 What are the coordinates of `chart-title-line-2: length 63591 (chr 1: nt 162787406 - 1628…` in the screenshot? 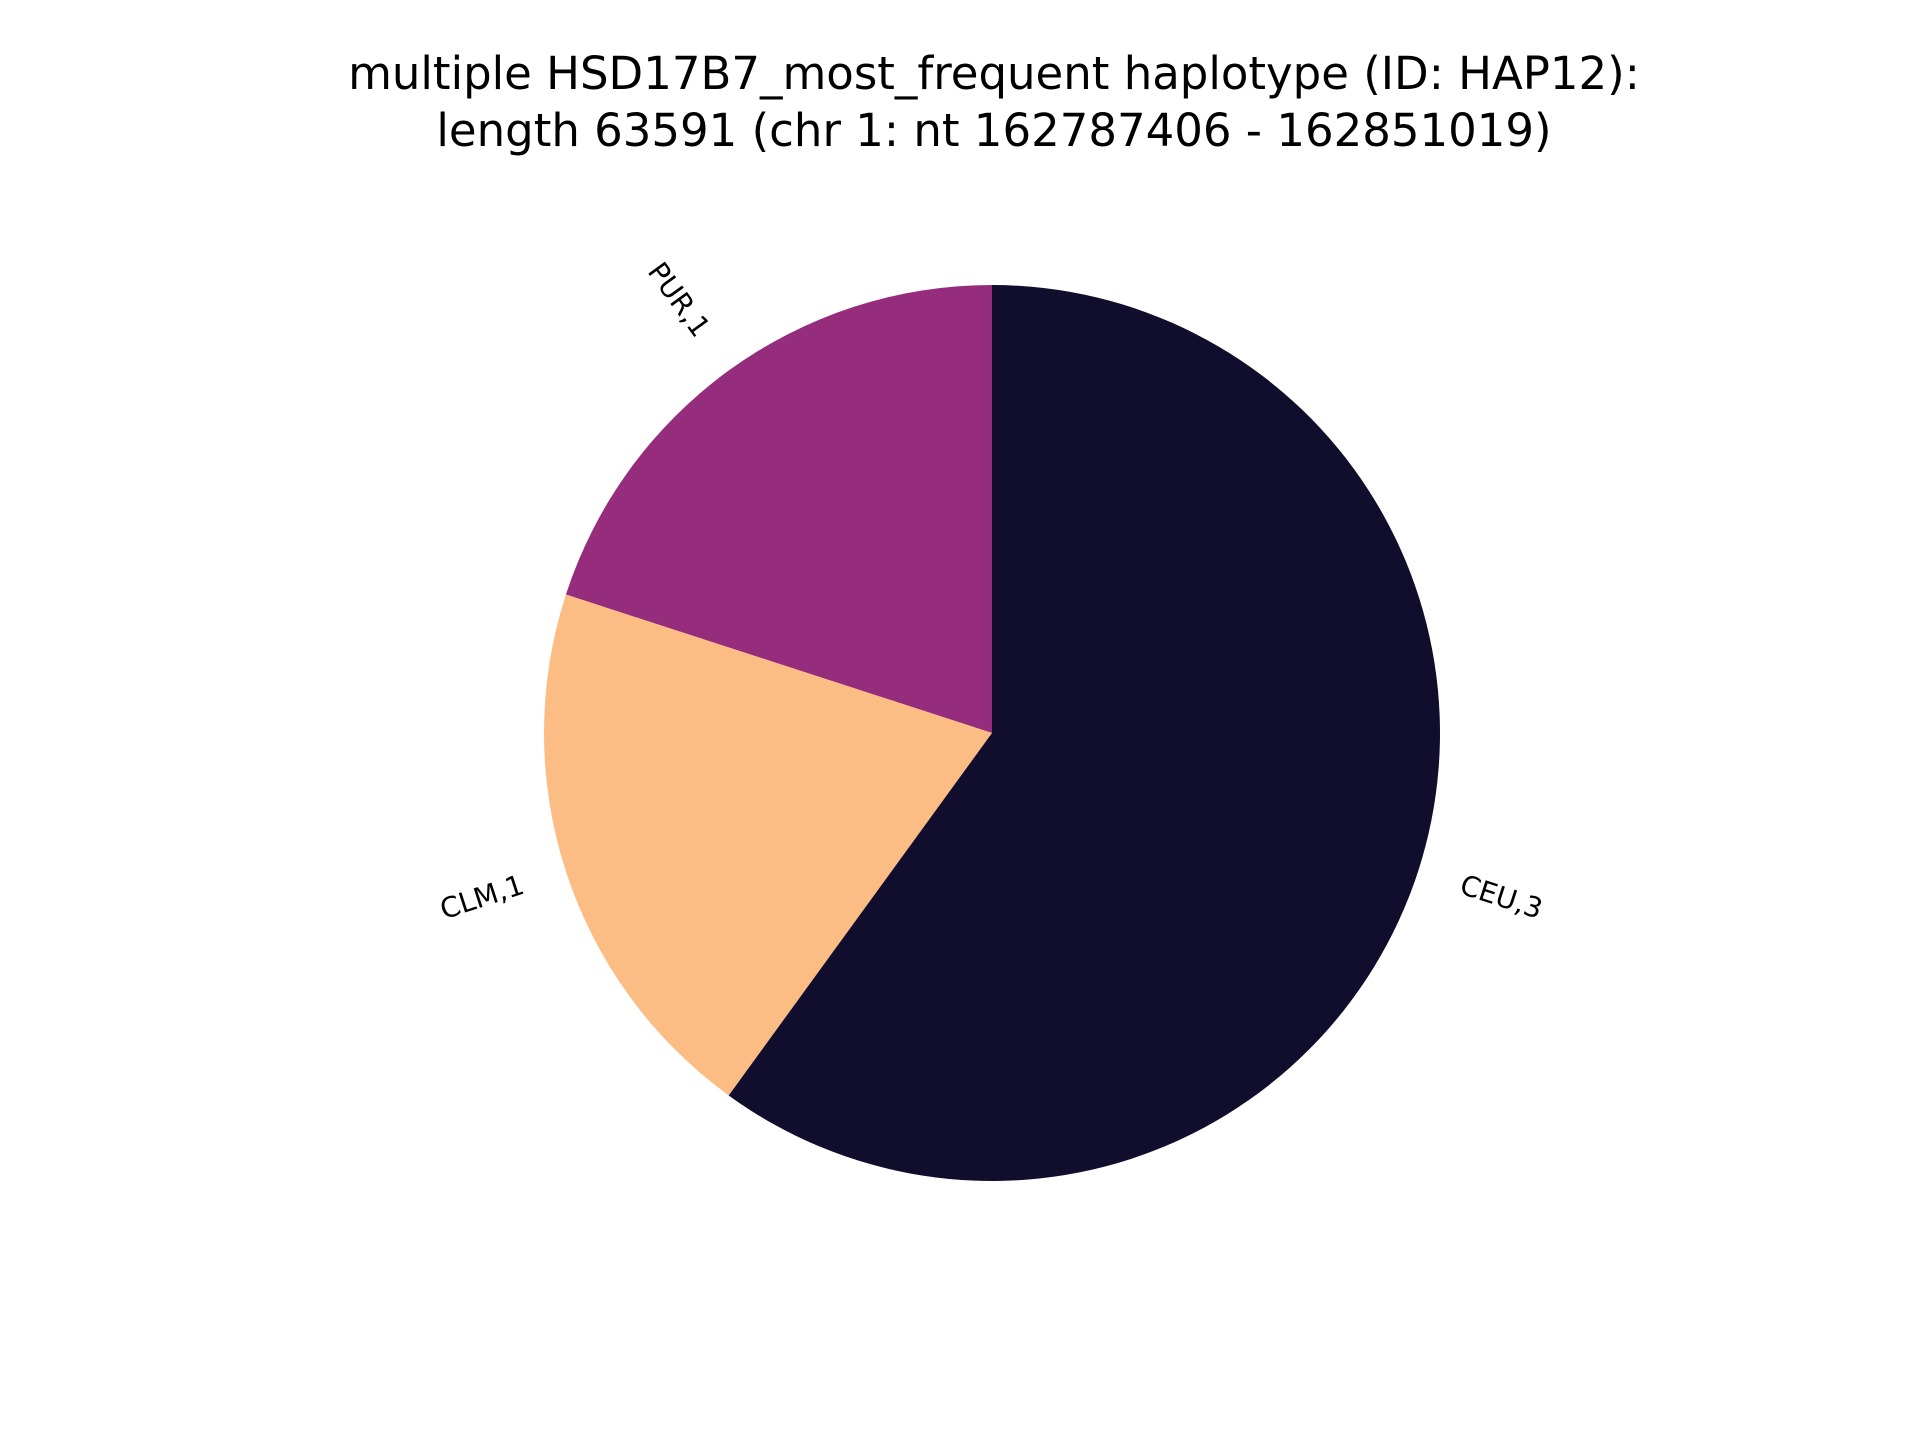 It's located at (993, 130).